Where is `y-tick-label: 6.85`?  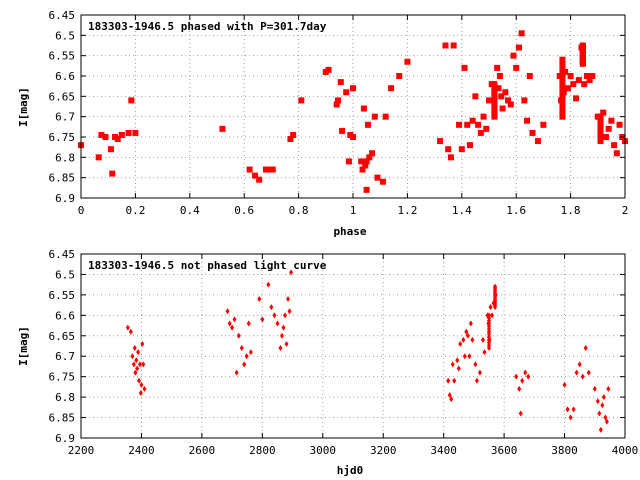
y-tick-label: 6.85 is located at coordinates (62, 178).